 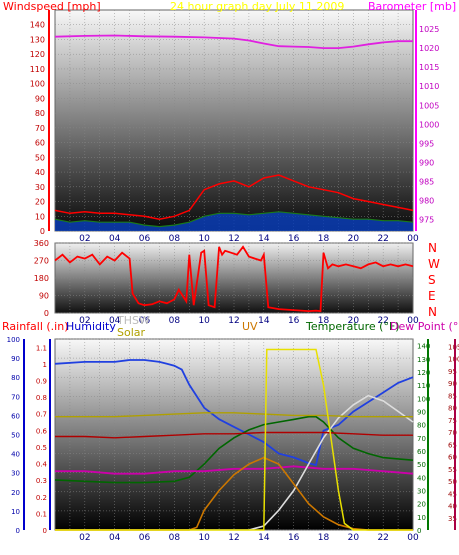 What do you see at coordinates (234, 197) in the screenshot?
I see `gust-line` at bounding box center [234, 197].